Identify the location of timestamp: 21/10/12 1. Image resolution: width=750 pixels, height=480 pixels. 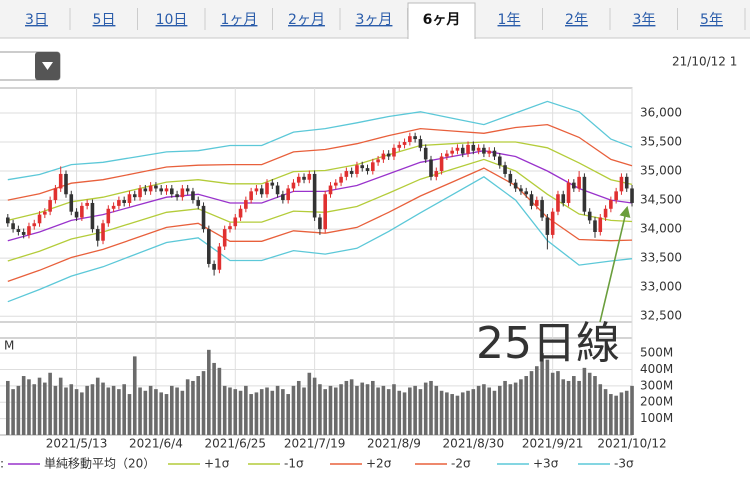
(704, 62).